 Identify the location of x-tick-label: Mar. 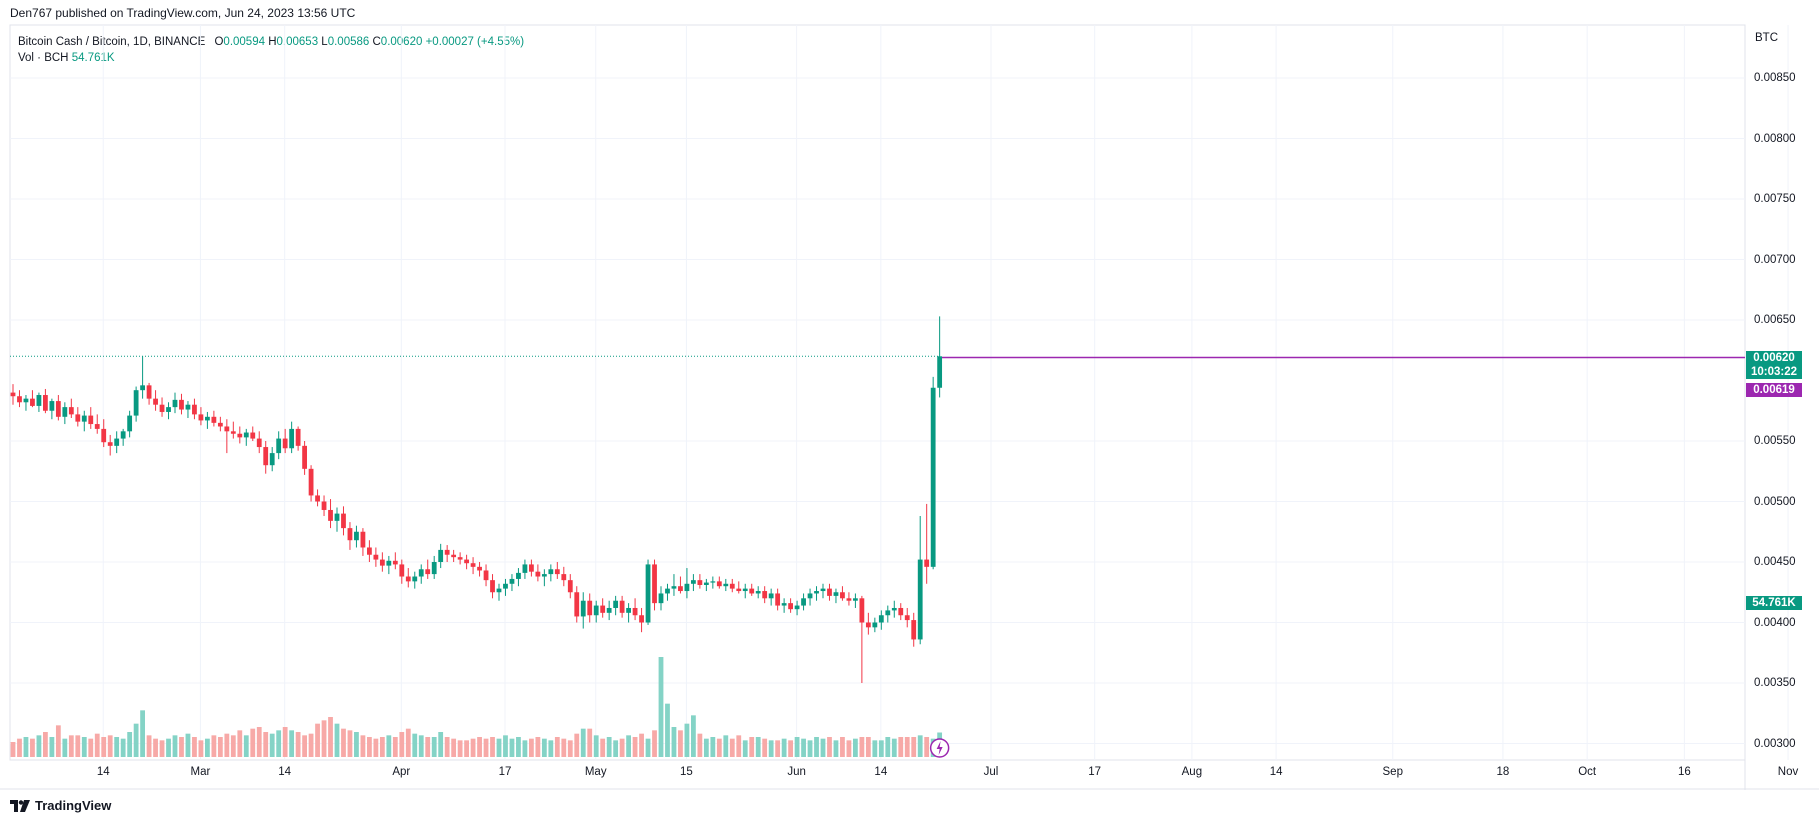
(200, 772).